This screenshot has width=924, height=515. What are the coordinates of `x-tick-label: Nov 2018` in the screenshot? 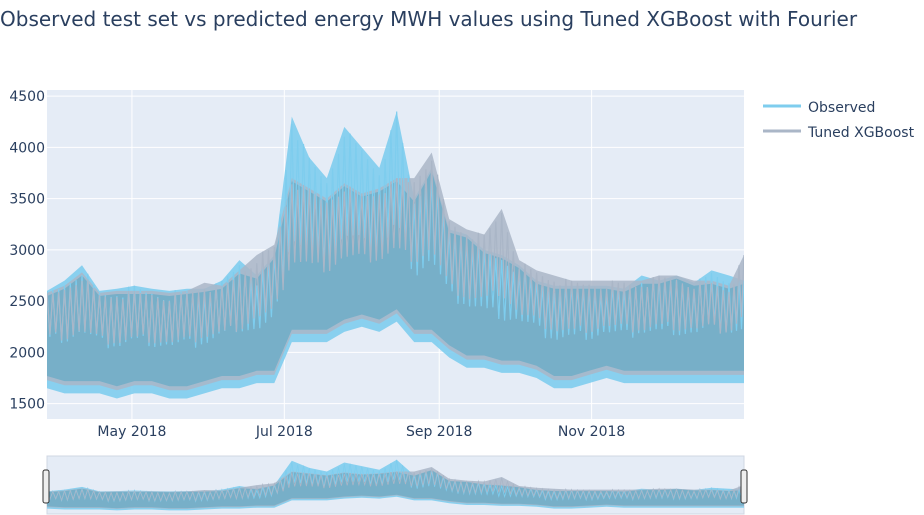 It's located at (591, 432).